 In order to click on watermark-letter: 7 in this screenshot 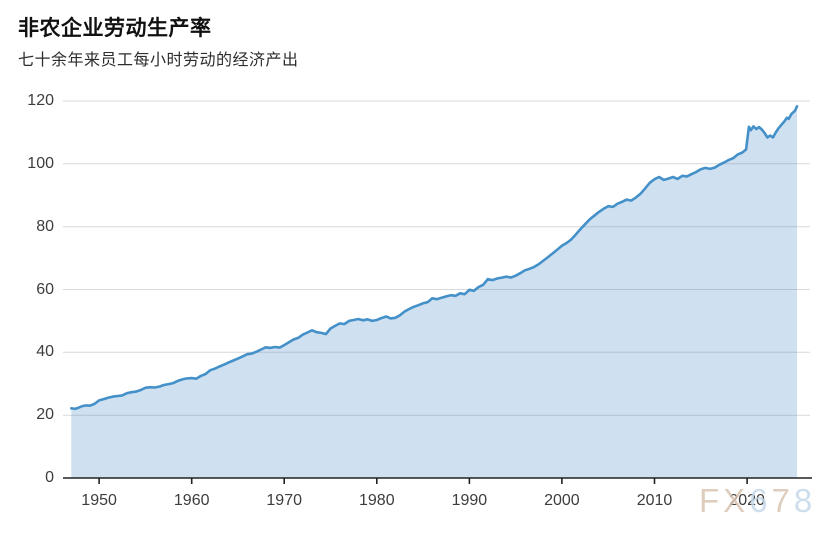, I will do `click(782, 500)`.